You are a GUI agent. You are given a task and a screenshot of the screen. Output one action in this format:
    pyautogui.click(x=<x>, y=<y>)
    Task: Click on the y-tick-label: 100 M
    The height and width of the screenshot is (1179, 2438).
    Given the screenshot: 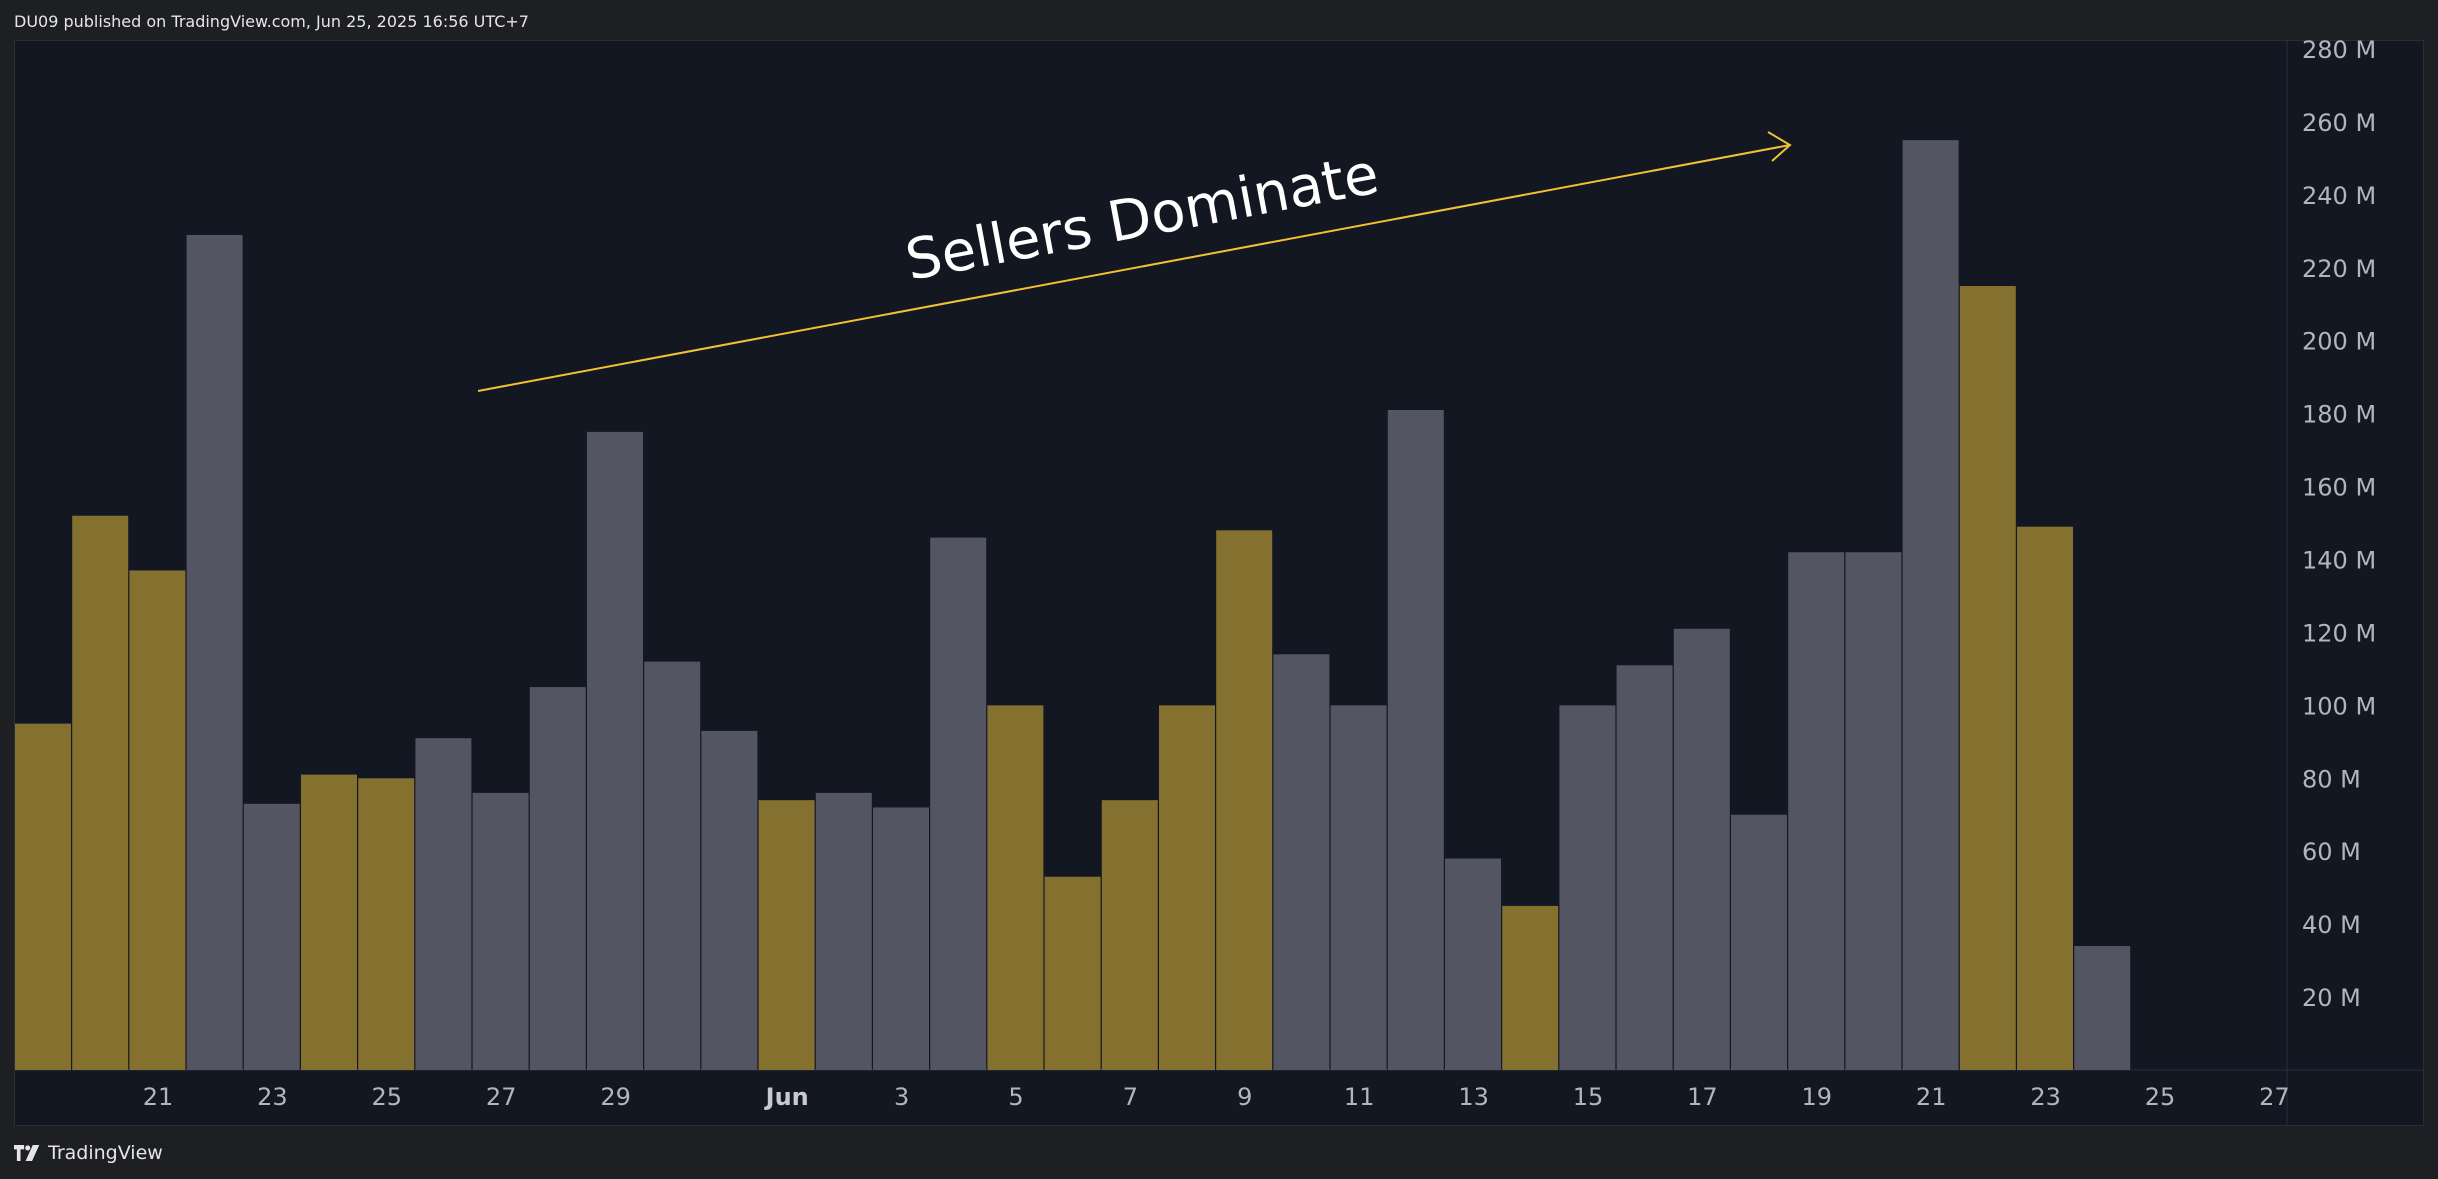 What is the action you would take?
    pyautogui.click(x=2339, y=706)
    